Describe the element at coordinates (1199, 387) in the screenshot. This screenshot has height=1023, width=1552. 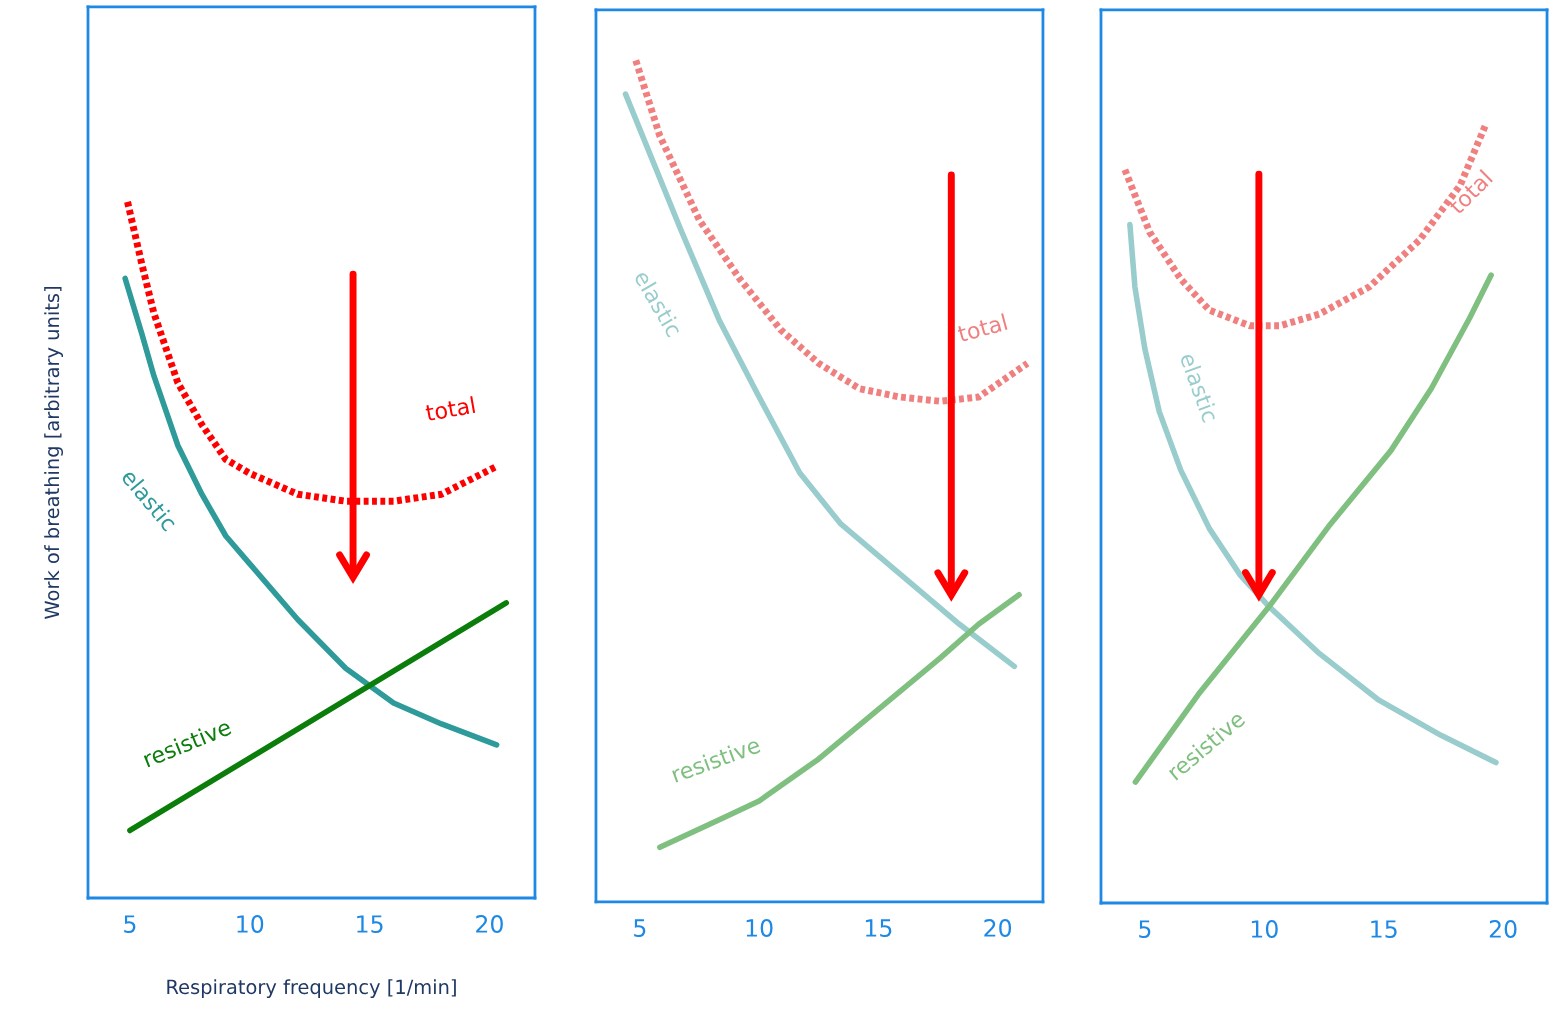
I see `text: elastic` at that location.